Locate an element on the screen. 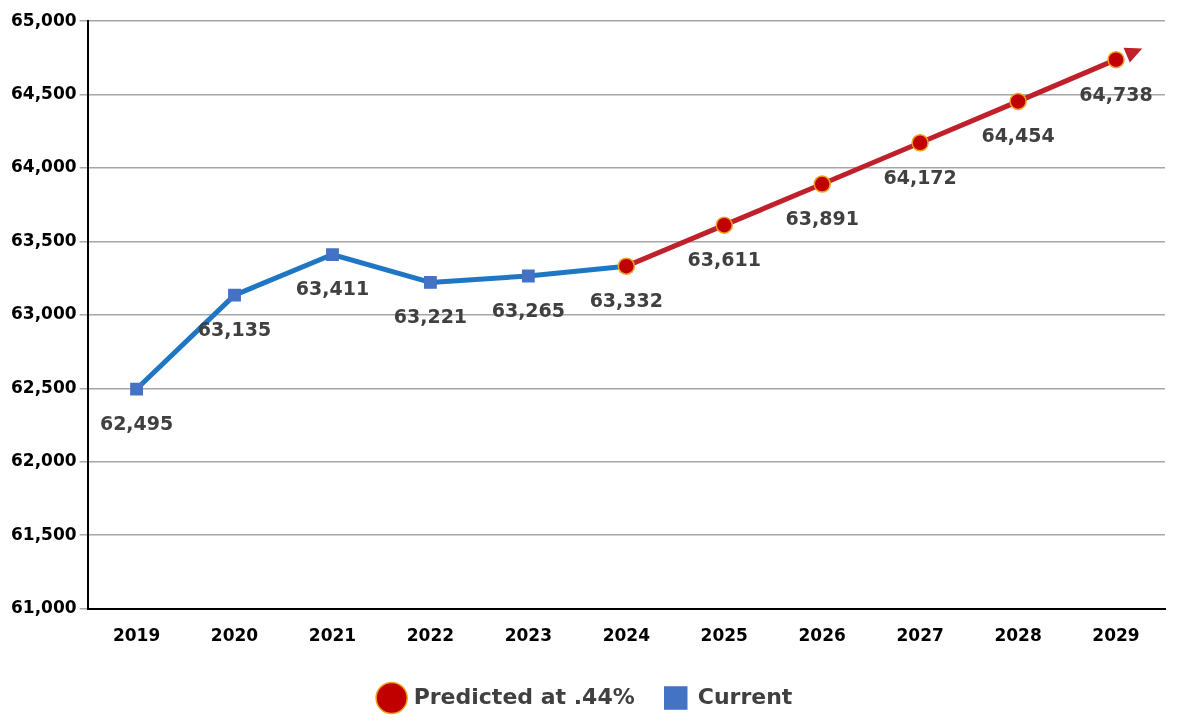 The width and height of the screenshot is (1193, 727). legend-label: Current is located at coordinates (745, 696).